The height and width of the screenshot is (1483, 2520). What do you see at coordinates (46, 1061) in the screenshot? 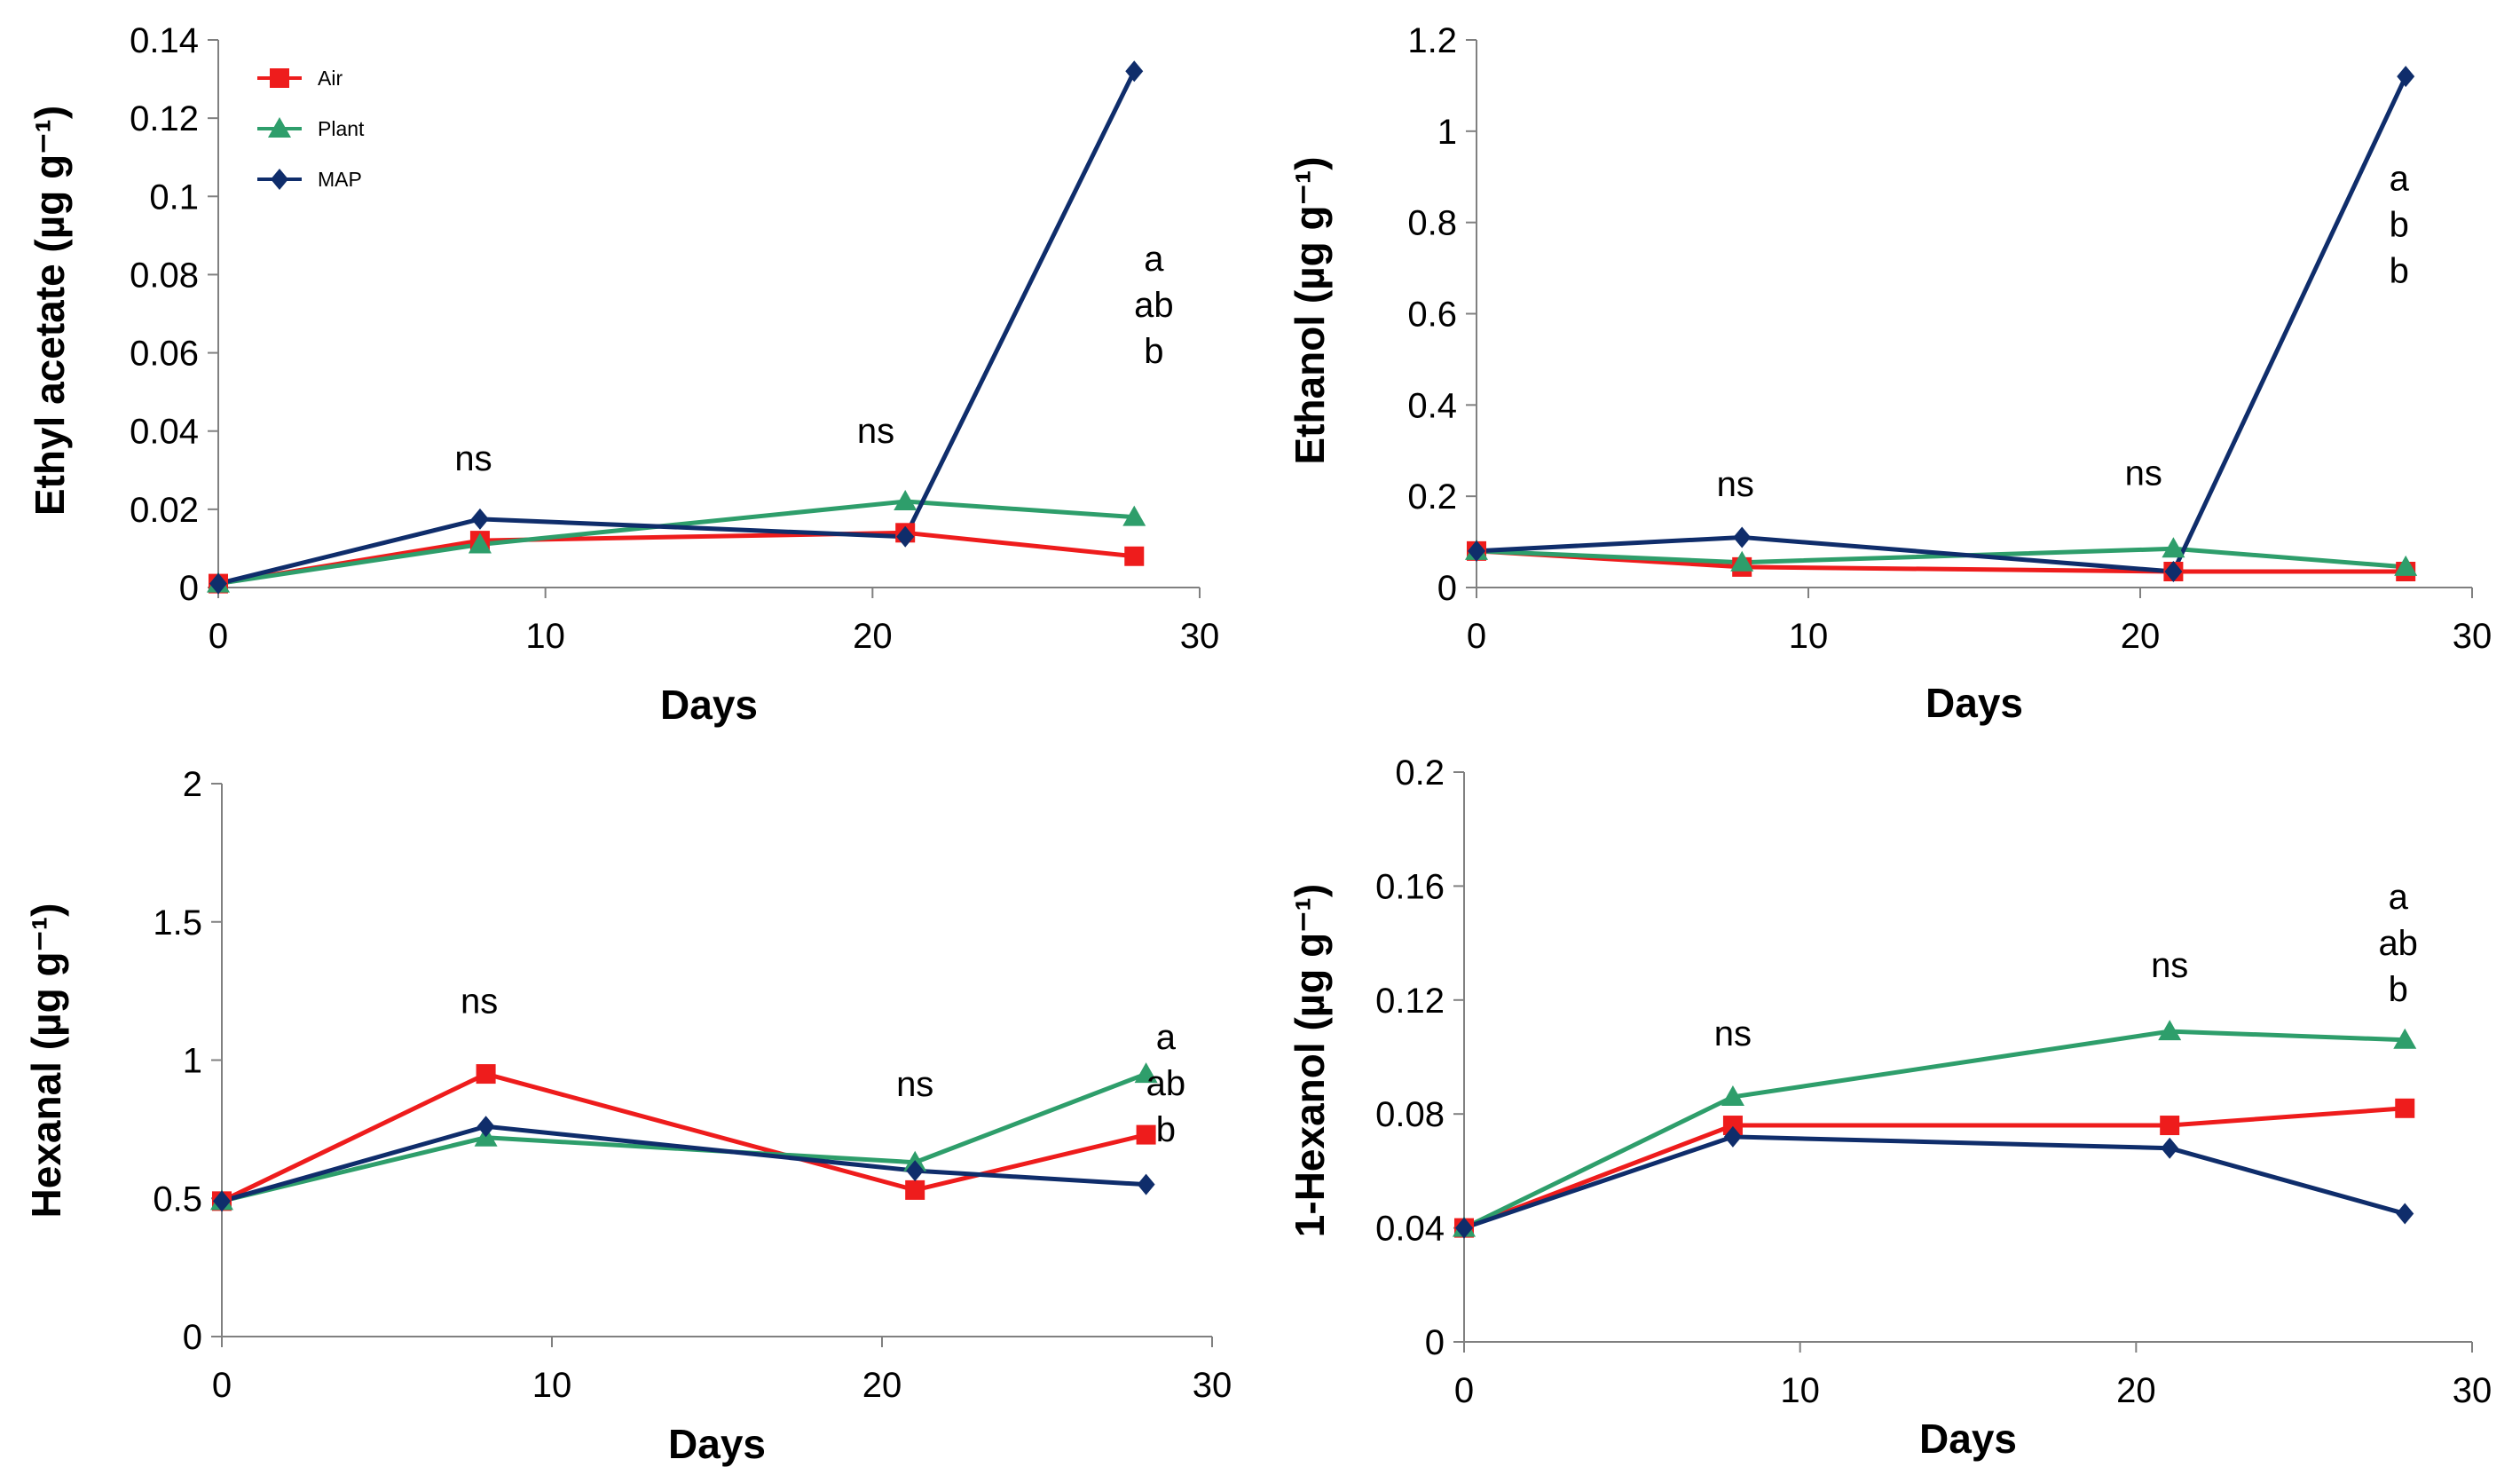
I see `y-axis-title: Hexanal (µg g⁻¹)` at bounding box center [46, 1061].